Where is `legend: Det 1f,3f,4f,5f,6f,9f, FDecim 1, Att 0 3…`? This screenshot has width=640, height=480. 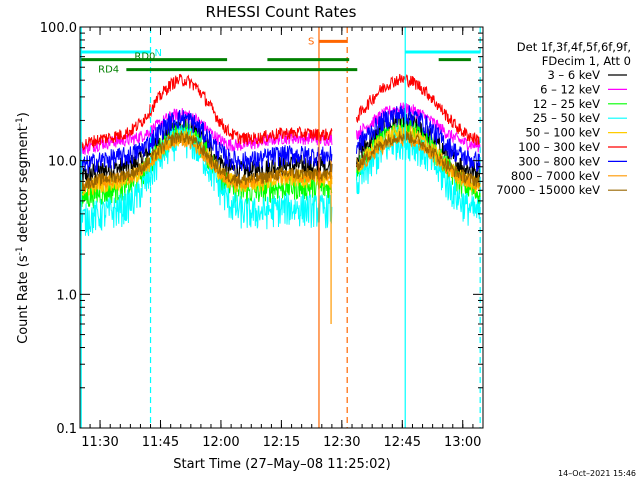
legend: Det 1f,3f,4f,5f,6f,9f, FDecim 1, Att 0 3… is located at coordinates (563, 118).